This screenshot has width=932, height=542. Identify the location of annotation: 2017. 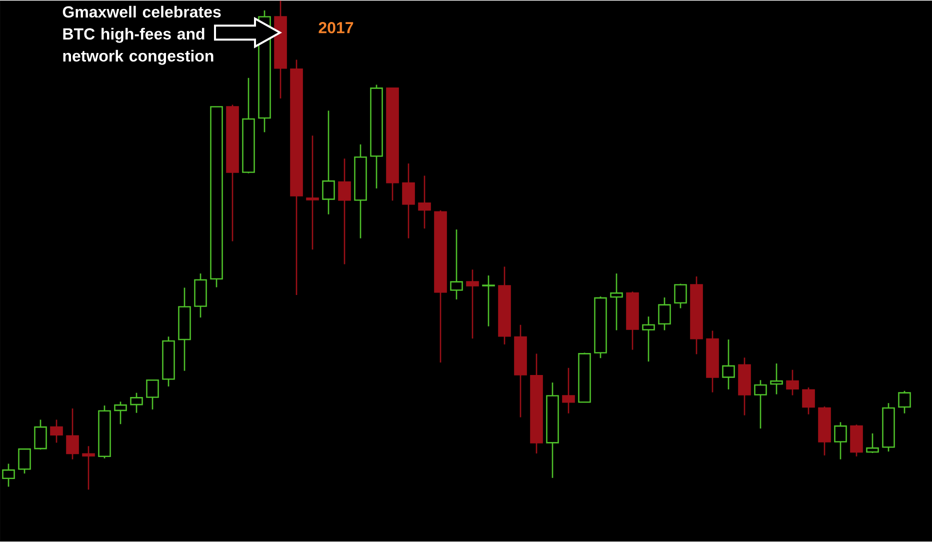
(336, 28).